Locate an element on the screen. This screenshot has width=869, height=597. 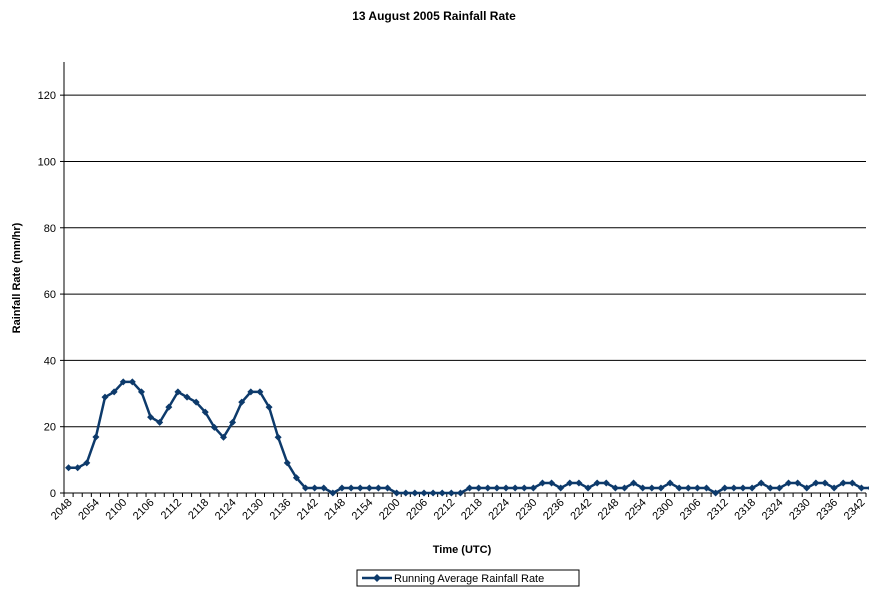
x-tick-label: 2336 is located at coordinates (827, 510).